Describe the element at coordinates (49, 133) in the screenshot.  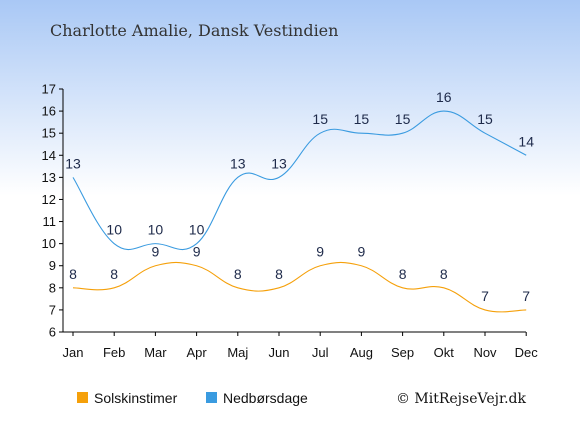
I see `y-tick-label: 15` at that location.